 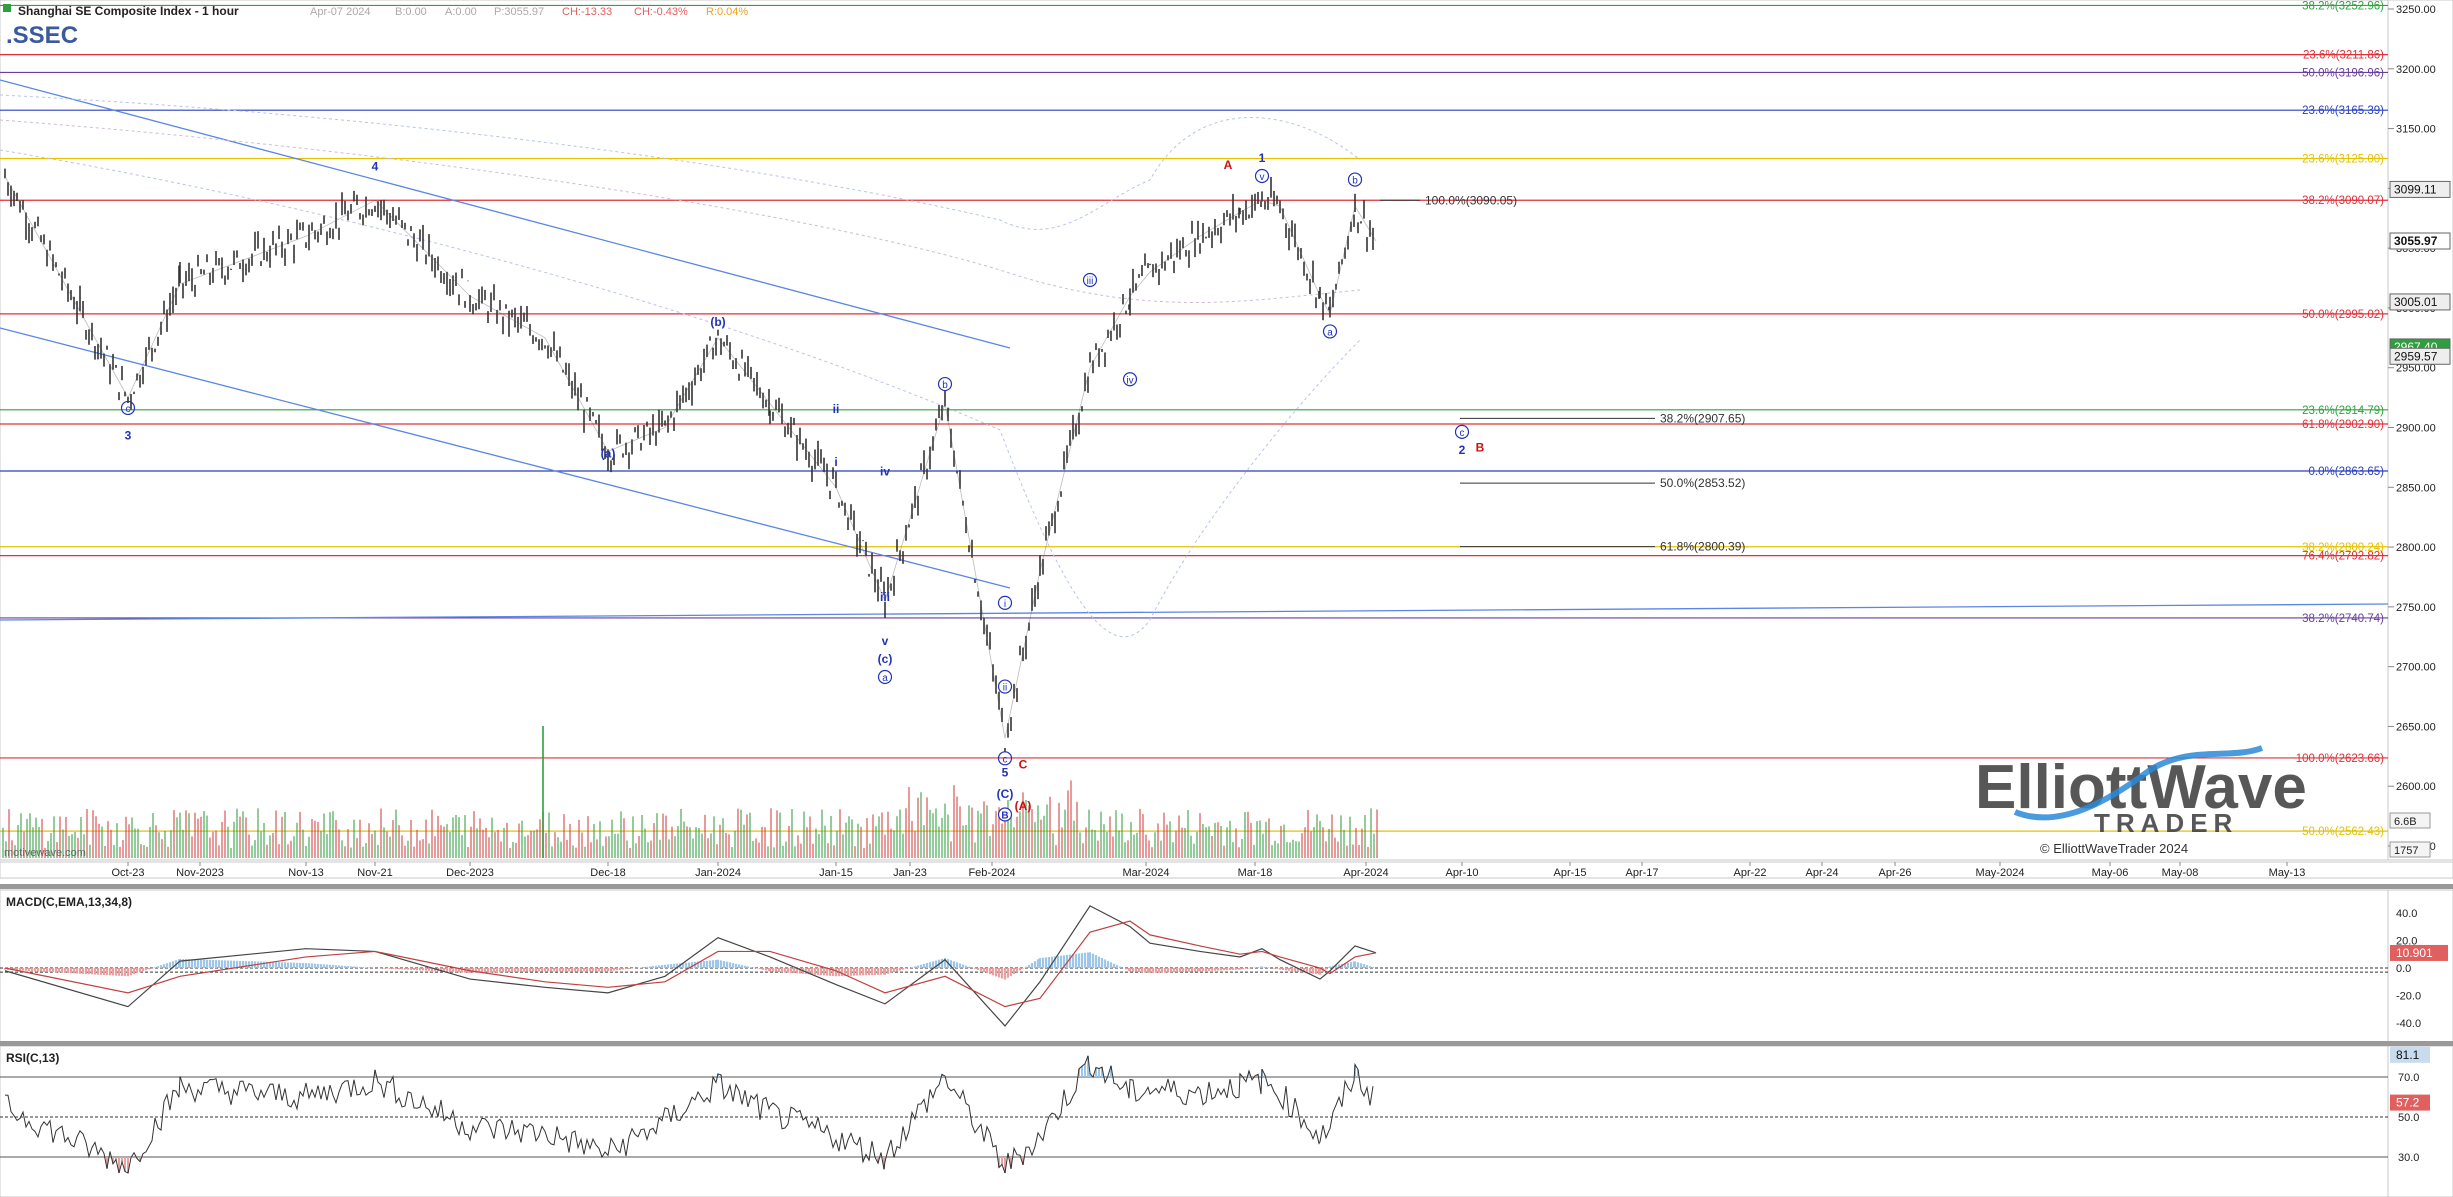 What do you see at coordinates (461, 12) in the screenshot?
I see `quote-ask: A:0.00` at bounding box center [461, 12].